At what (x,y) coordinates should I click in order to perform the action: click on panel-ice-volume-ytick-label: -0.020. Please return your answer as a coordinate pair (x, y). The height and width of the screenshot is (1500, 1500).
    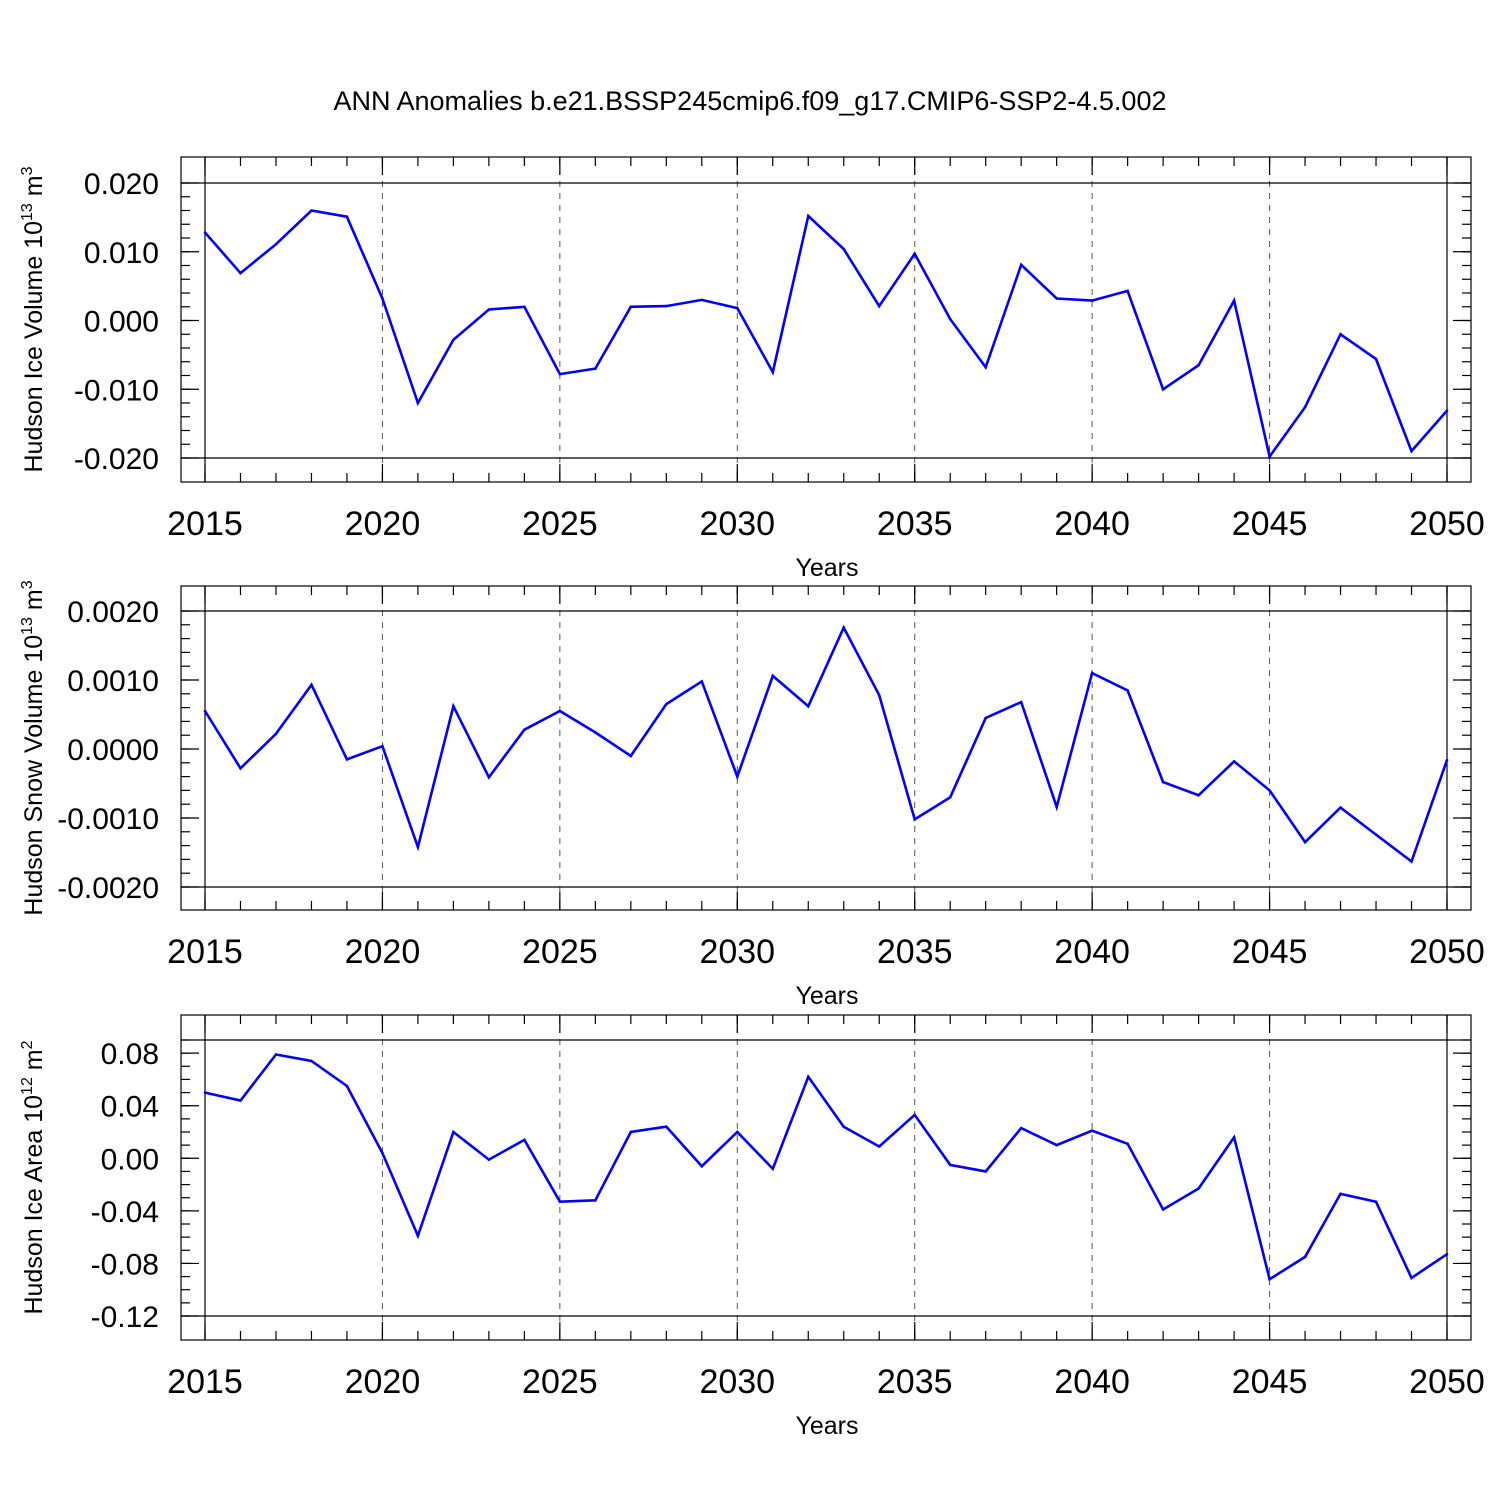
    Looking at the image, I should click on (116, 459).